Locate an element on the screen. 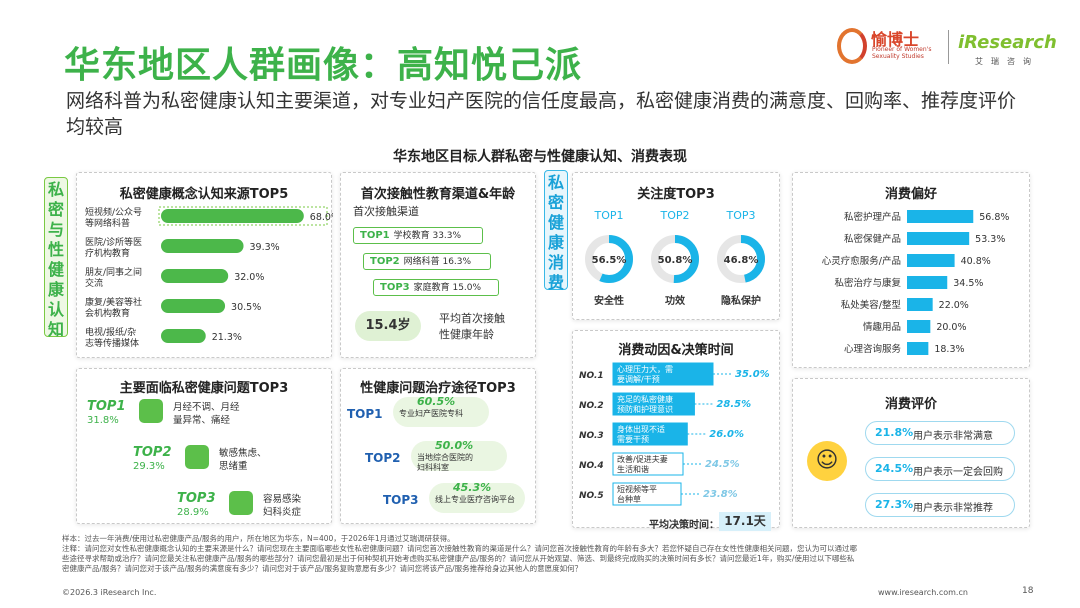 This screenshot has width=1080, height=608. preference-category-label: 私密护理产品 is located at coordinates (872, 217).